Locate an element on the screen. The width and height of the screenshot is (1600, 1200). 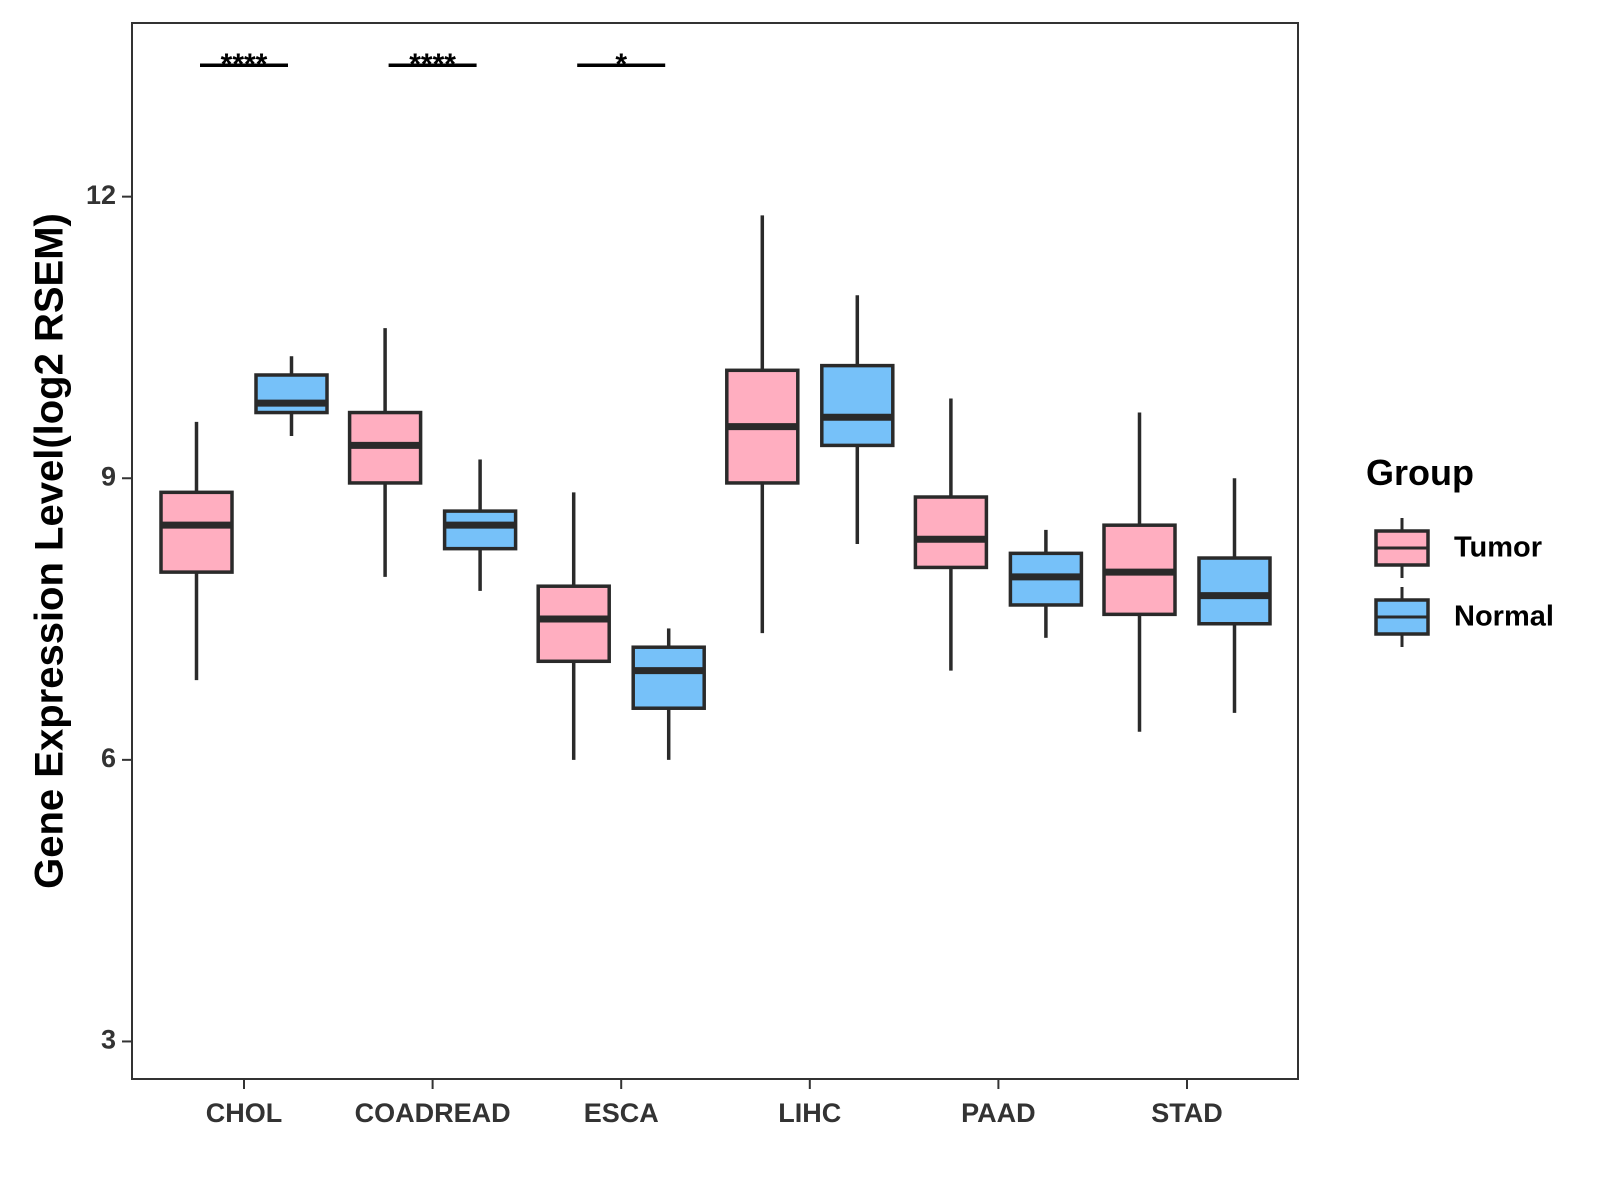
box-normal-esca is located at coordinates (668, 694).